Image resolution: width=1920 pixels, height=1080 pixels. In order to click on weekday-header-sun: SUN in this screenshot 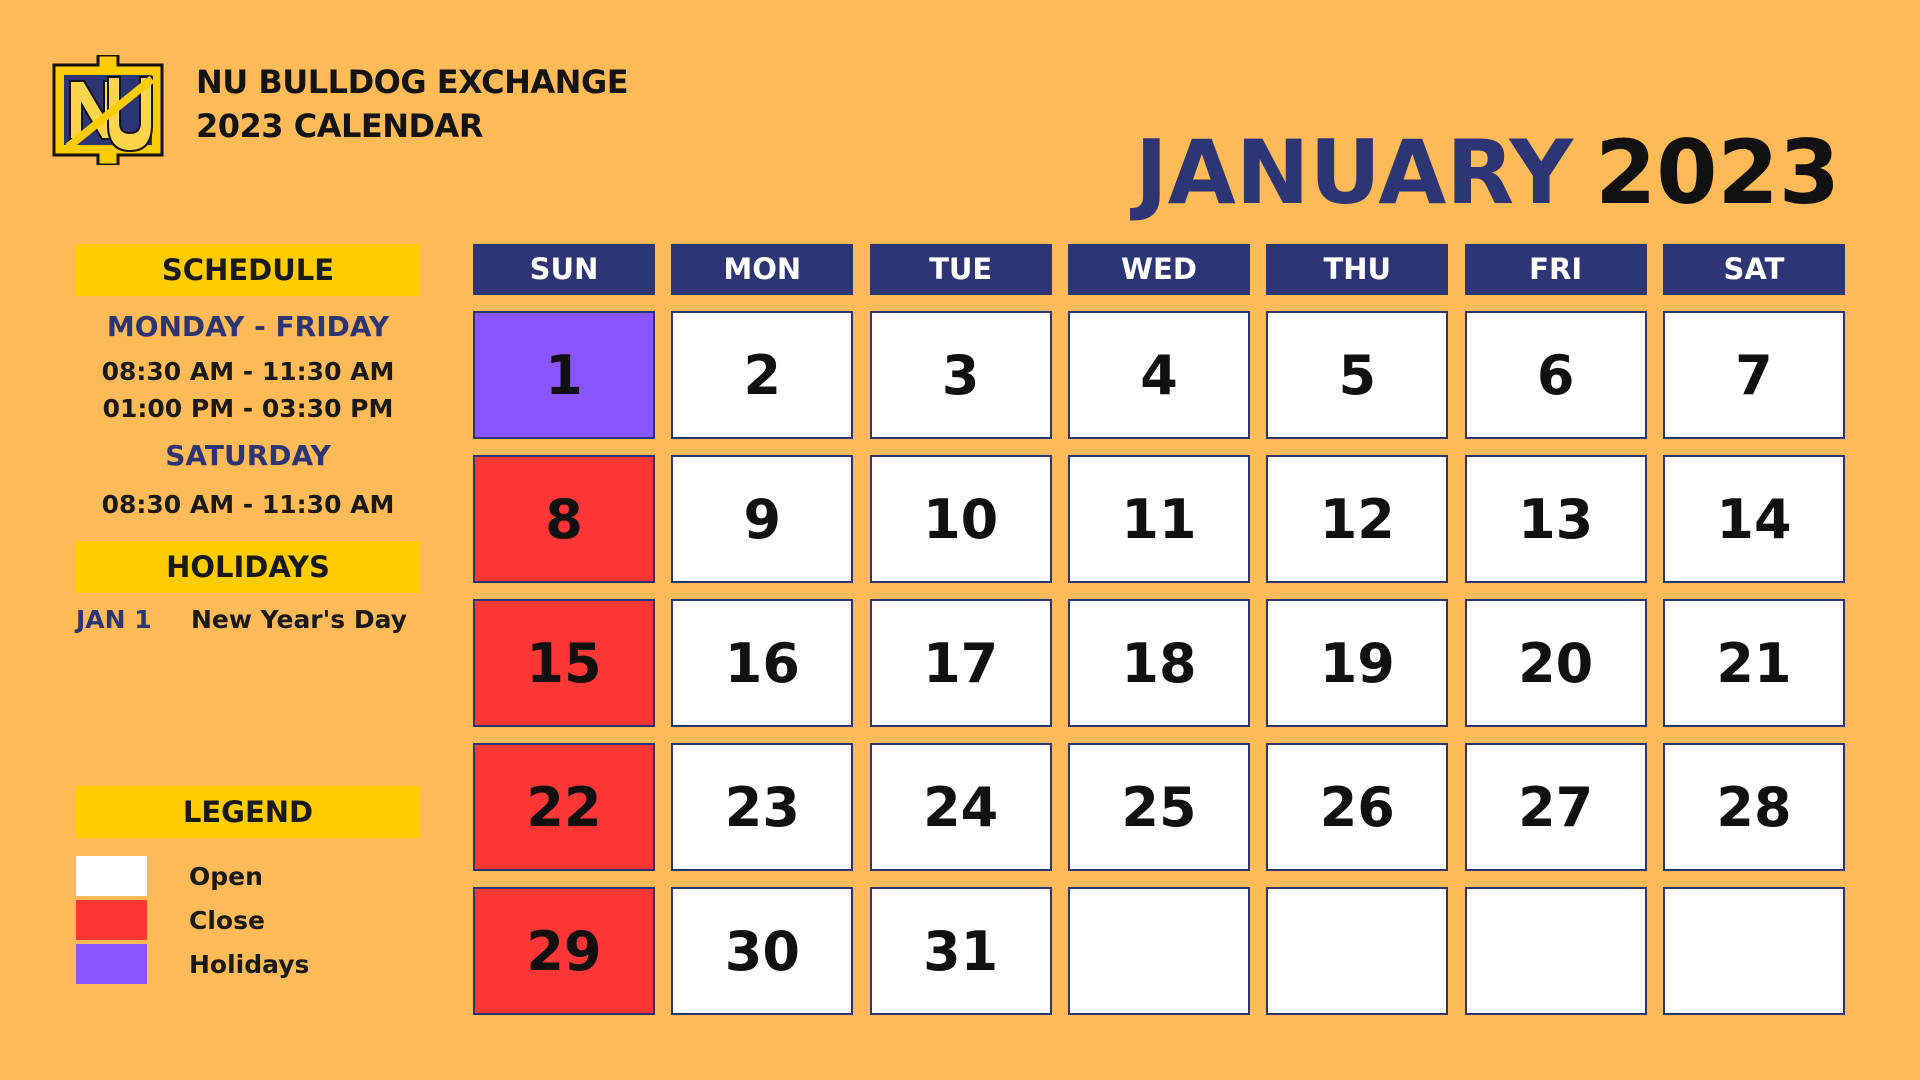, I will do `click(564, 269)`.